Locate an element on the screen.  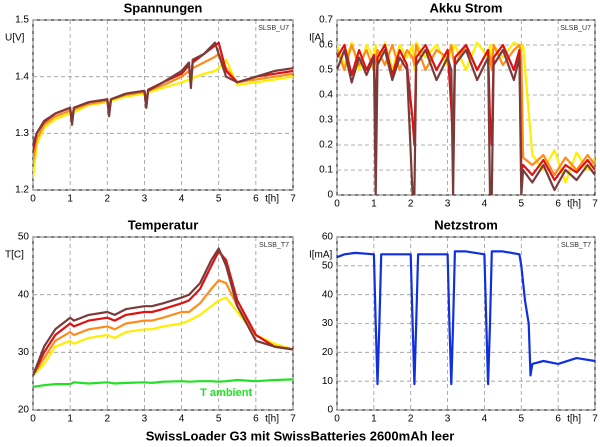
y-tick-label: 0.3 is located at coordinates (326, 120).